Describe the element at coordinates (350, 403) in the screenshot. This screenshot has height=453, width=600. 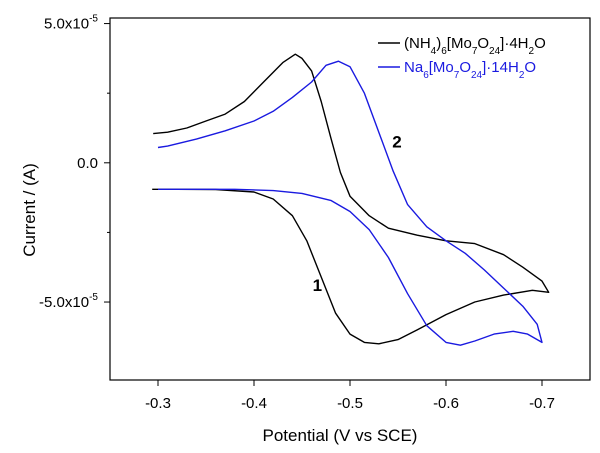
I see `x-tick-label: -0.5` at that location.